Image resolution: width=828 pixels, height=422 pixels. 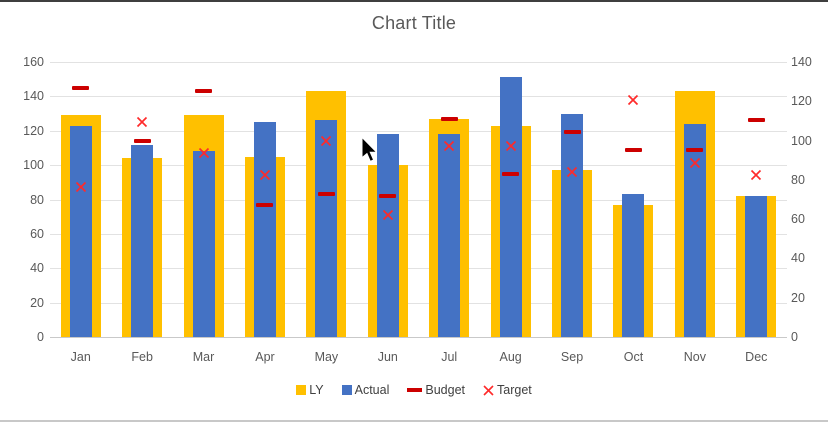 What do you see at coordinates (142, 122) in the screenshot?
I see `marker-target-feb` at bounding box center [142, 122].